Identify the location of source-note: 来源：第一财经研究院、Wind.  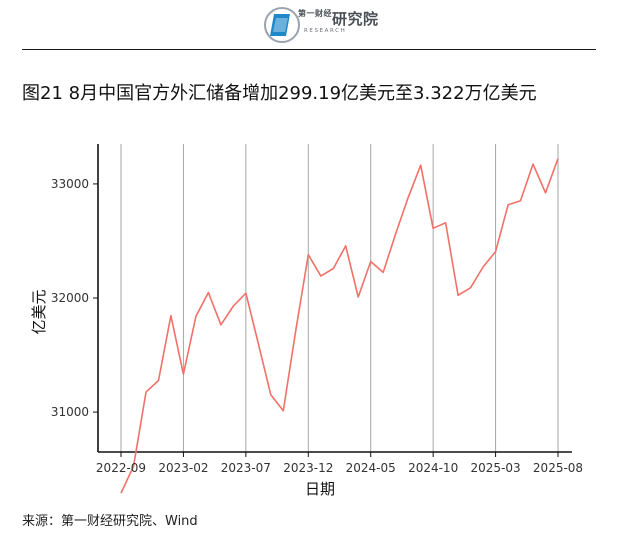
(110, 521).